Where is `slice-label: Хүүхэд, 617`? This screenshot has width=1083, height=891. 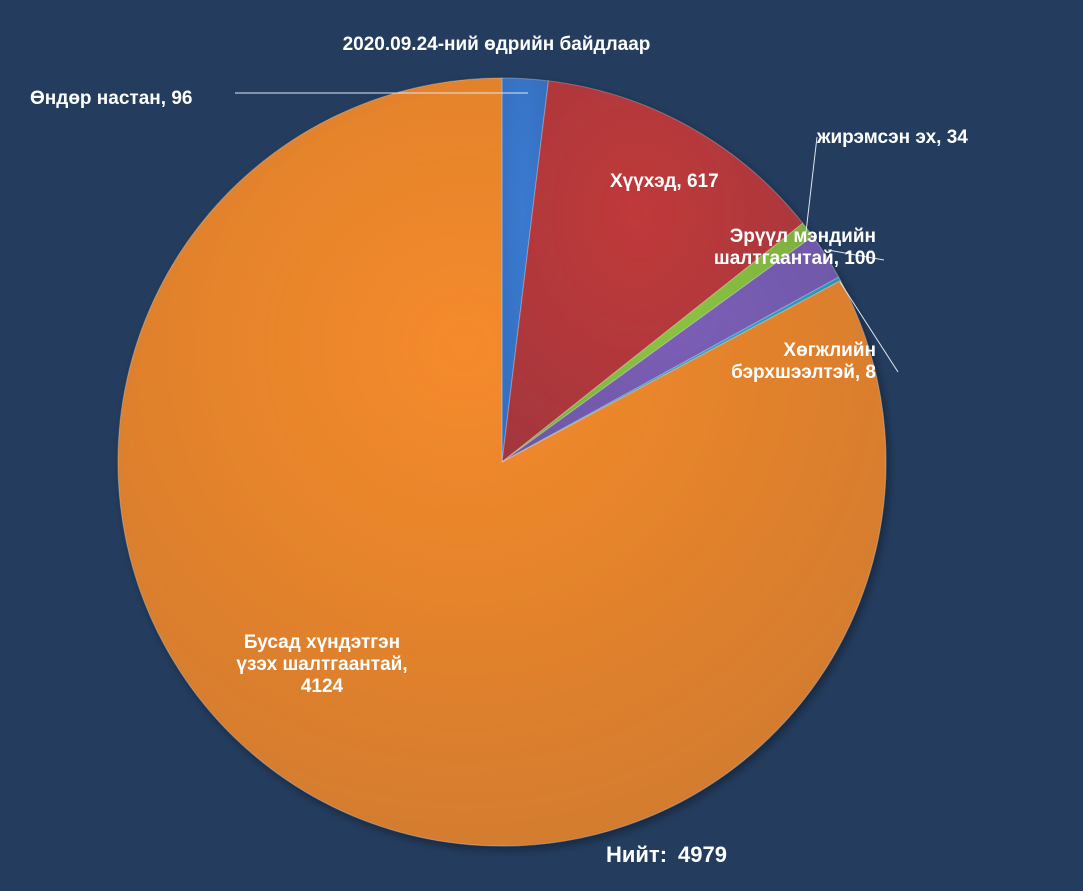
slice-label: Хүүхэд, 617 is located at coordinates (664, 181).